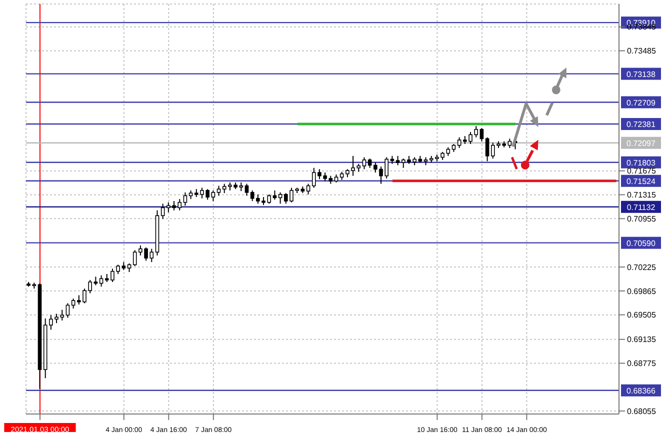 The width and height of the screenshot is (665, 435). Describe the element at coordinates (641, 291) in the screenshot. I see `y-tick-label: 0.69865` at that location.